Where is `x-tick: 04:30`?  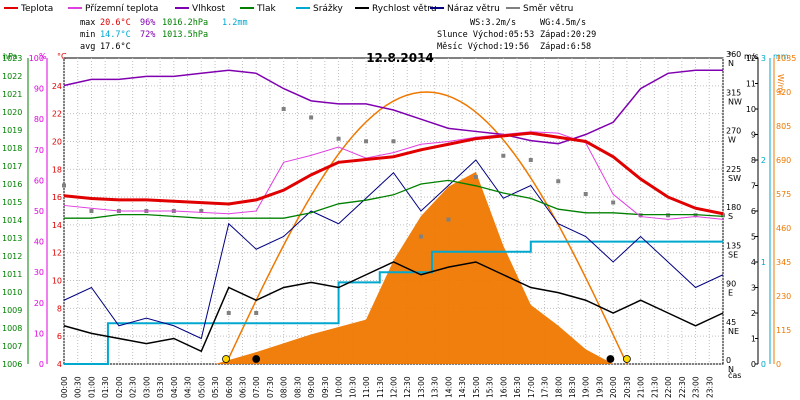
x-tick: 04:30 is located at coordinates (188, 387).